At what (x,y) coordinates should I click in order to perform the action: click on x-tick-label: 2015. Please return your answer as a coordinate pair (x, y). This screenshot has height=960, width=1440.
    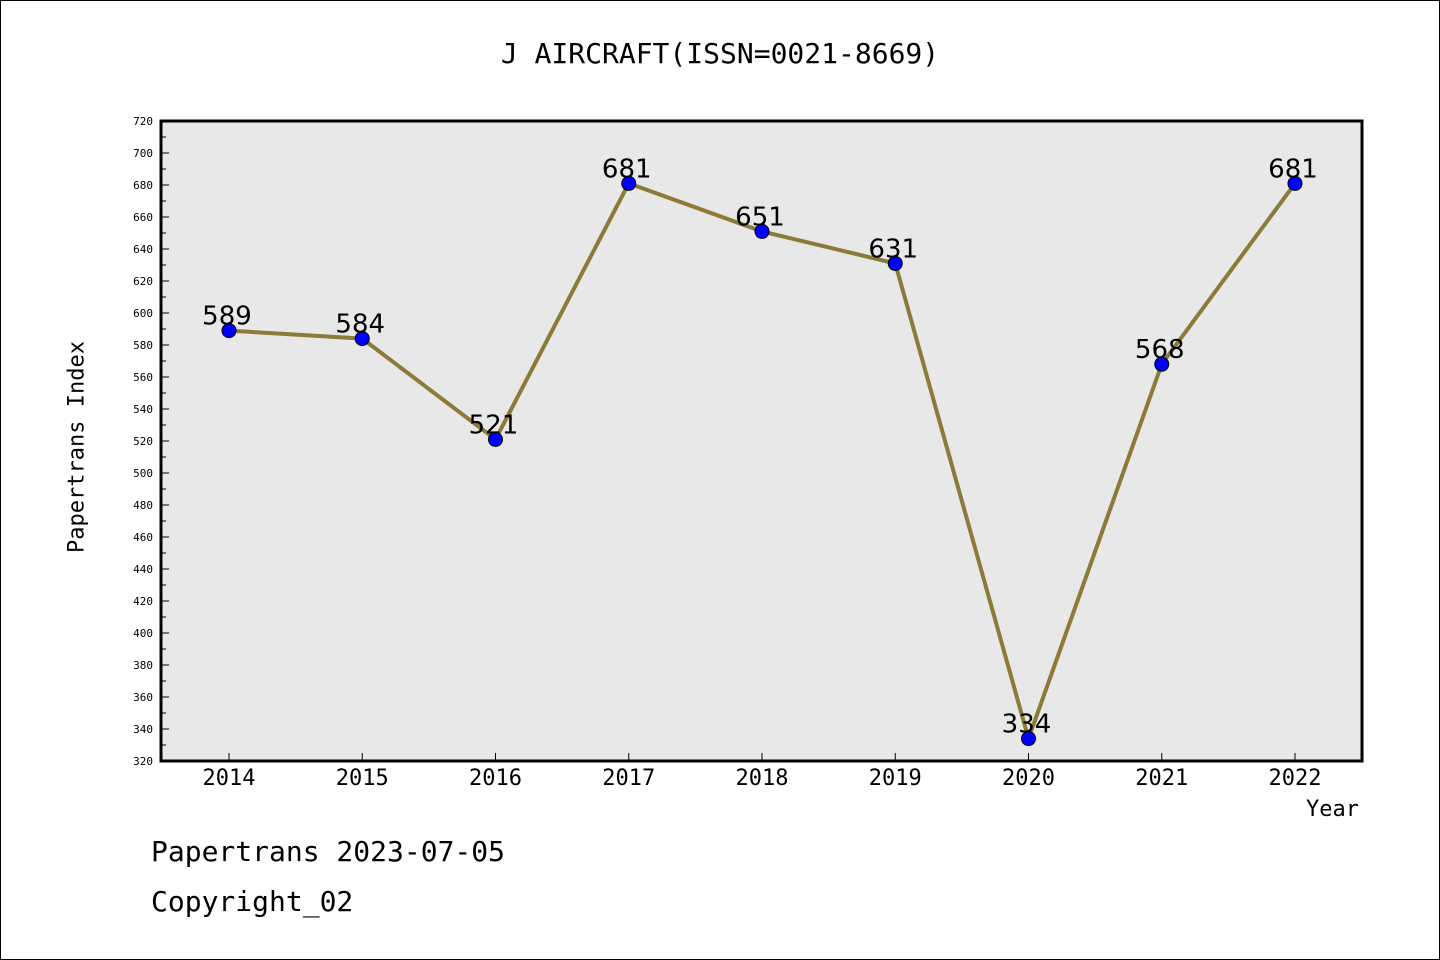
    Looking at the image, I should click on (362, 778).